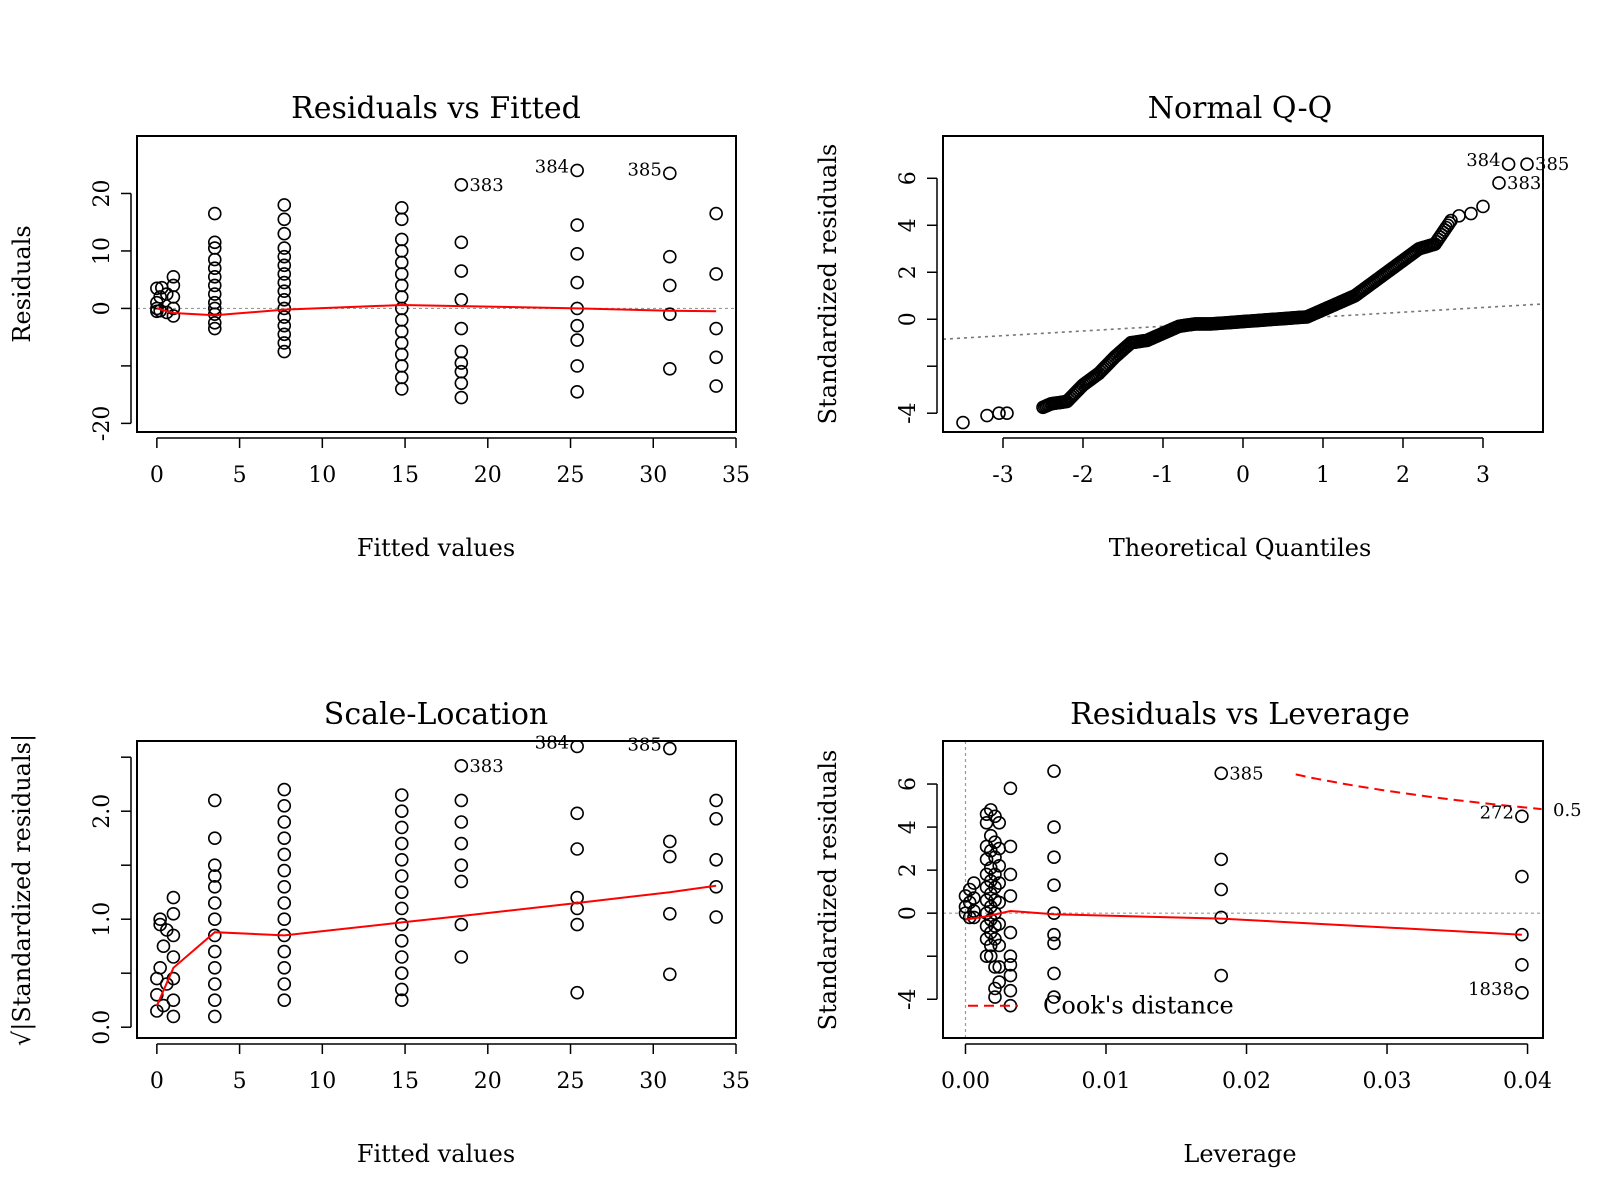 The image size is (1600, 1200). What do you see at coordinates (102, 811) in the screenshot?
I see `y-tick-label: 2.0` at bounding box center [102, 811].